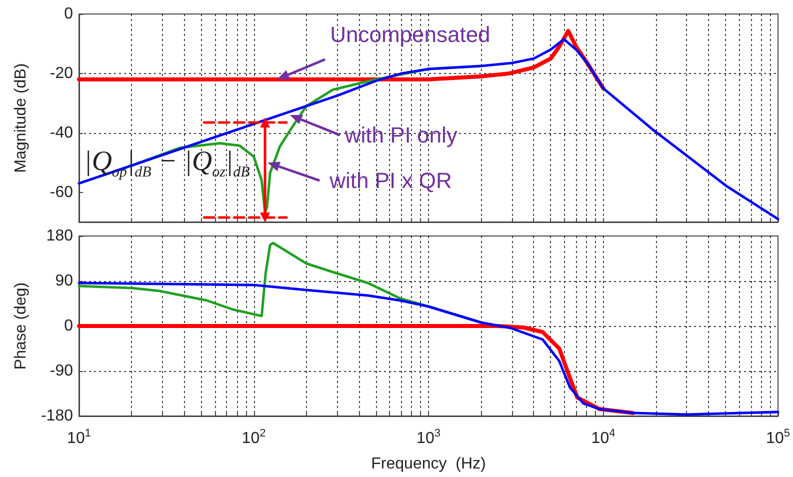 The image size is (793, 477). Describe the element at coordinates (57, 416) in the screenshot. I see `y-tick-label: -180` at that location.